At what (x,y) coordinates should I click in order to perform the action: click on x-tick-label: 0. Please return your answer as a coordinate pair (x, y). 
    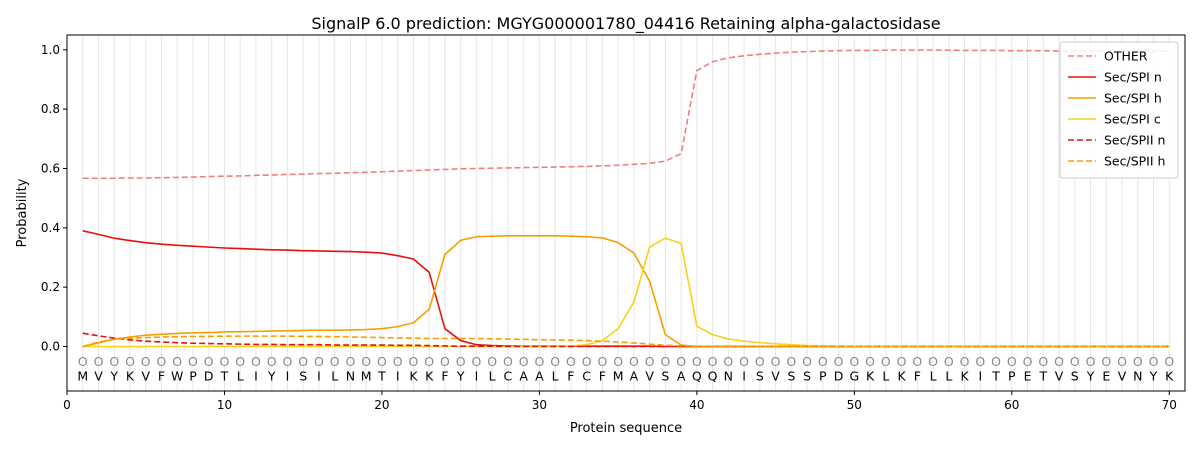
    Looking at the image, I should click on (67, 405).